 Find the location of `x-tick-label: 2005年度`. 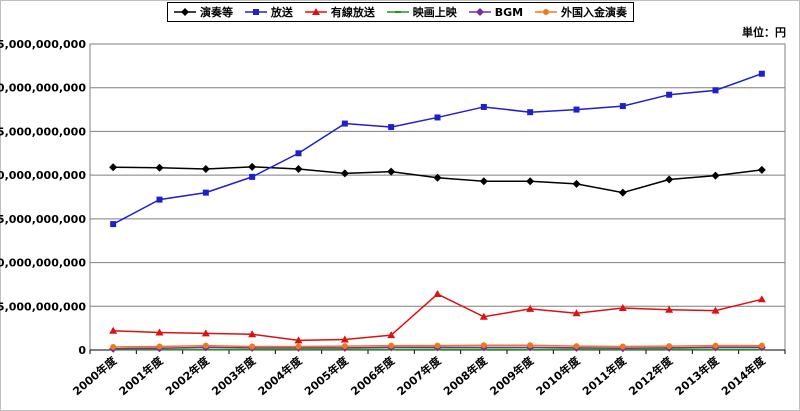

x-tick-label: 2005年度 is located at coordinates (326, 375).